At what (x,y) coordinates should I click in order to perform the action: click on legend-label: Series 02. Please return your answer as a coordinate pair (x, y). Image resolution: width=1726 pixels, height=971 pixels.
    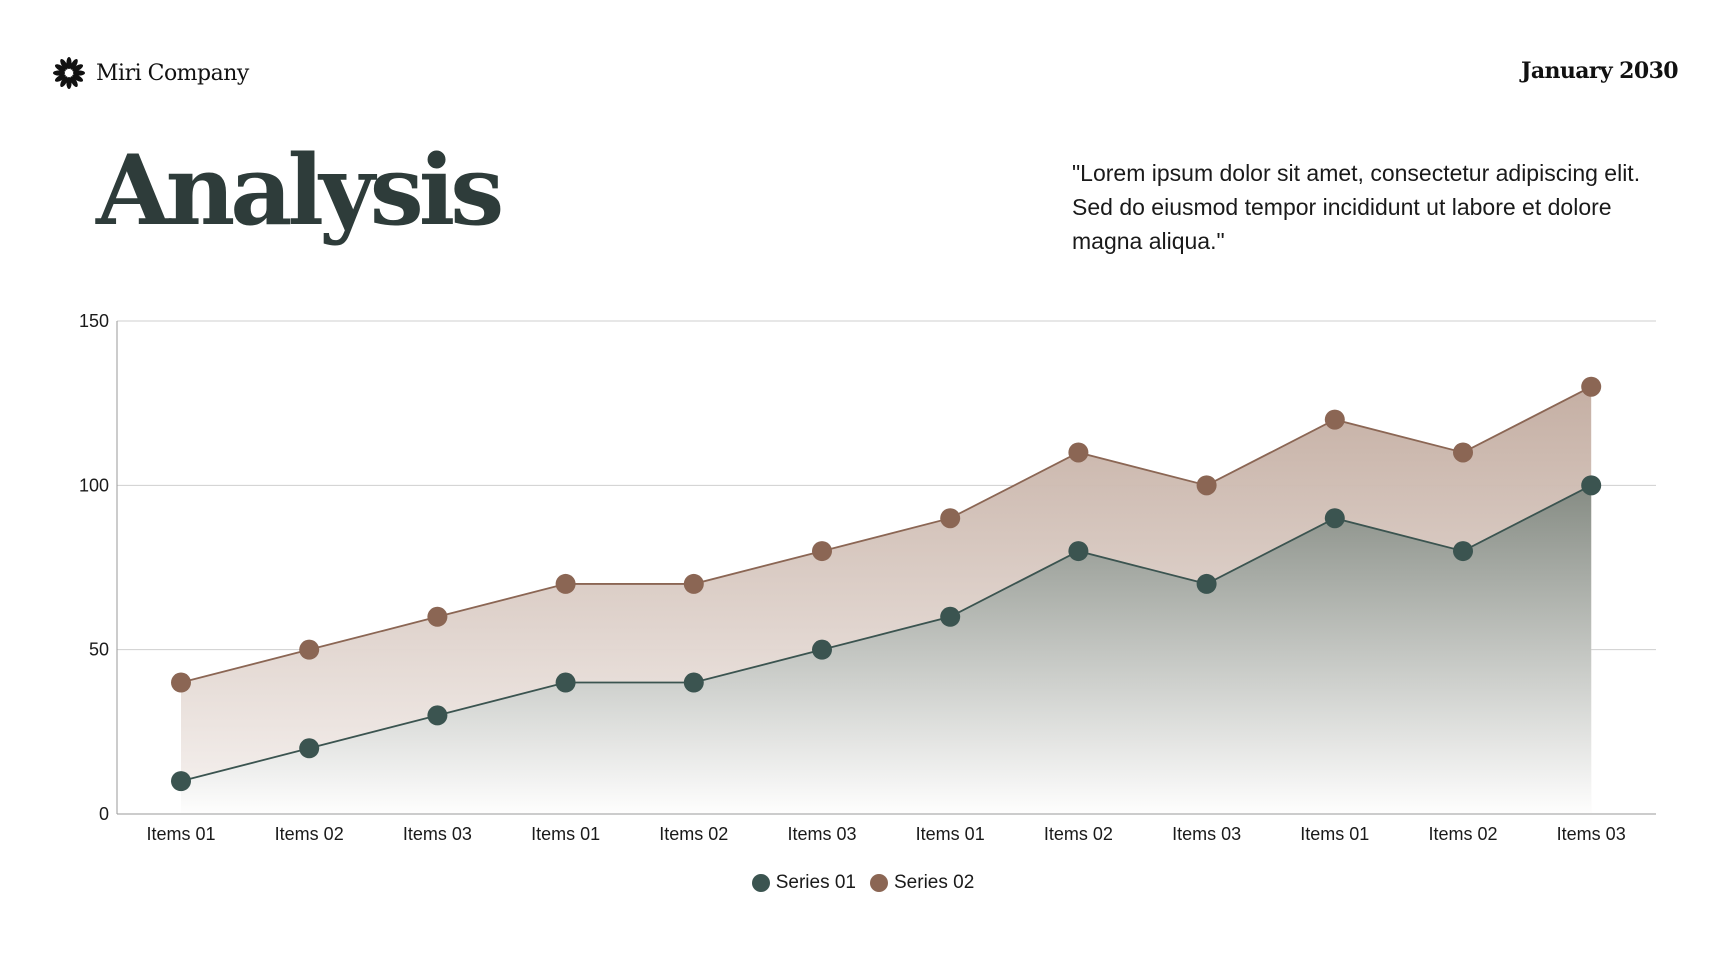
    Looking at the image, I should click on (934, 882).